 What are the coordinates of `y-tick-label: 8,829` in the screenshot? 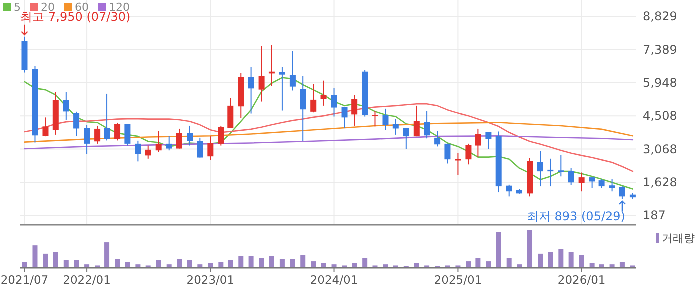 It's located at (660, 17).